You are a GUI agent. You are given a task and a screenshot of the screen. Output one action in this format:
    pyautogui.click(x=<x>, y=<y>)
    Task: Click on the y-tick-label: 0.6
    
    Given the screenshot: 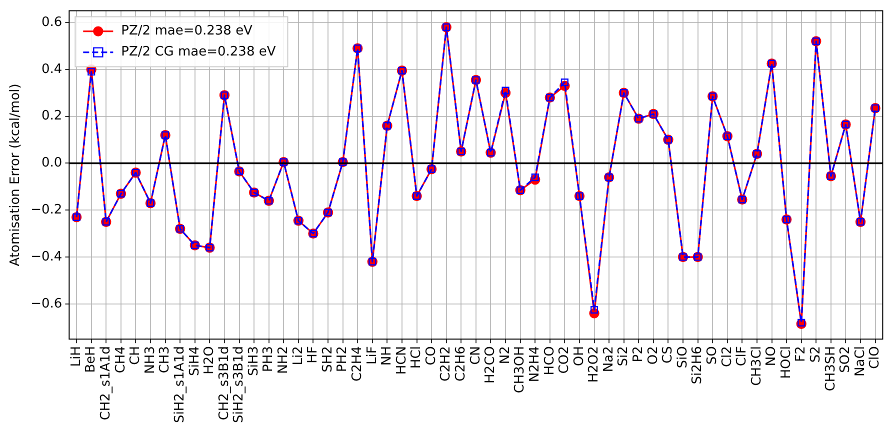 What is the action you would take?
    pyautogui.click(x=51, y=22)
    